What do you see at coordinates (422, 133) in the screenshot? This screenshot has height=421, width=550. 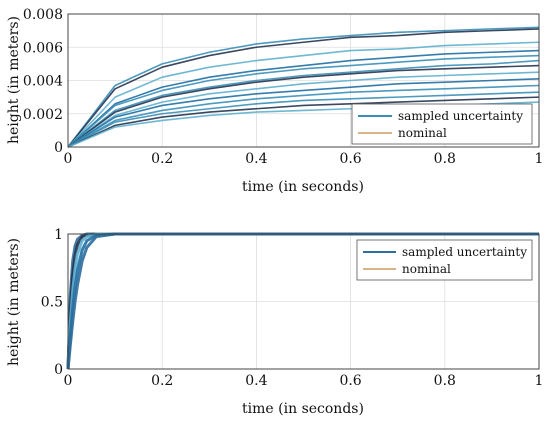 I see `top-legend-nominal-label: nominal` at bounding box center [422, 133].